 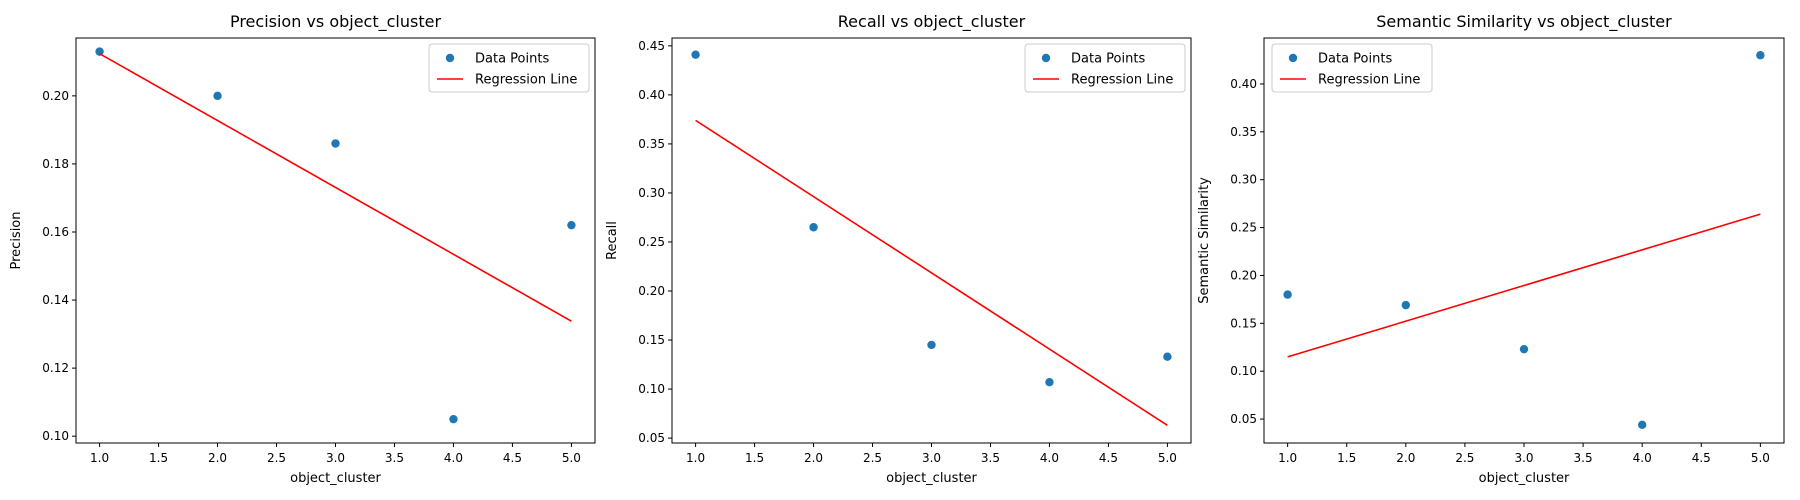 I want to click on y-tick-label: 0.12, so click(x=55, y=368).